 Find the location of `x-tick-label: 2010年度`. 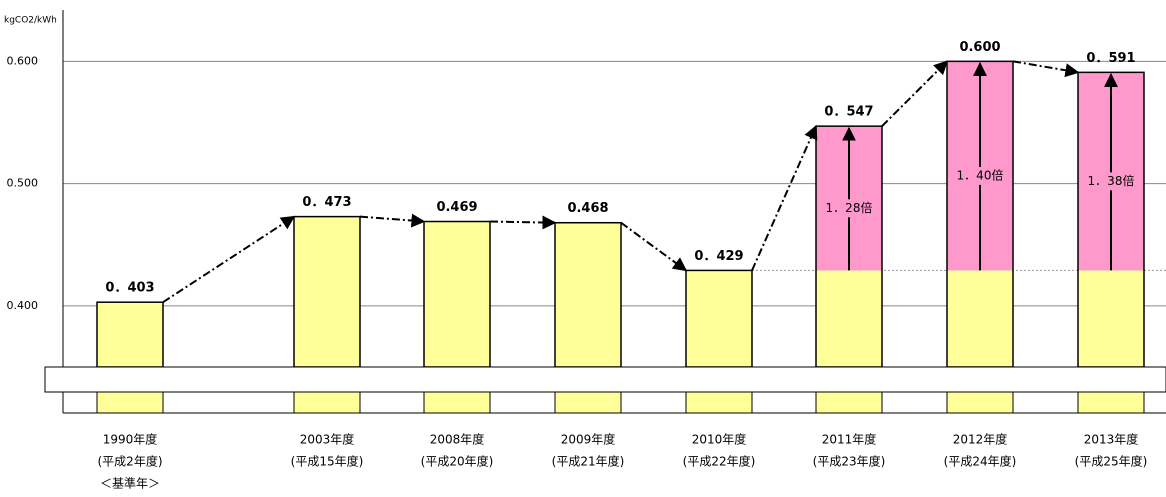

x-tick-label: 2010年度 is located at coordinates (719, 439).